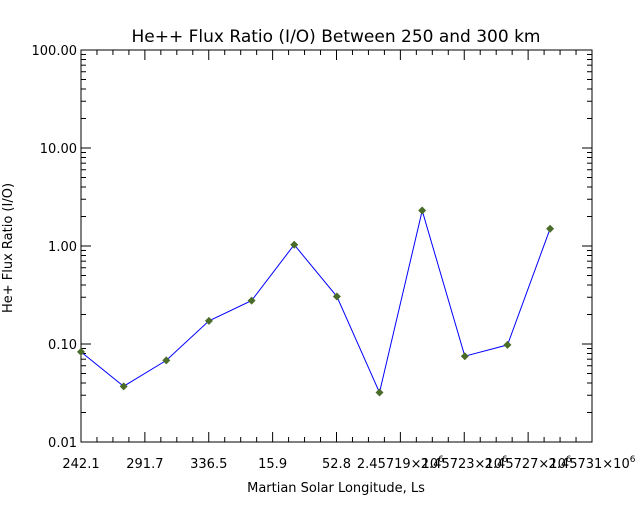 The image size is (640, 512). I want to click on y-tick-label: 10.00, so click(58, 149).